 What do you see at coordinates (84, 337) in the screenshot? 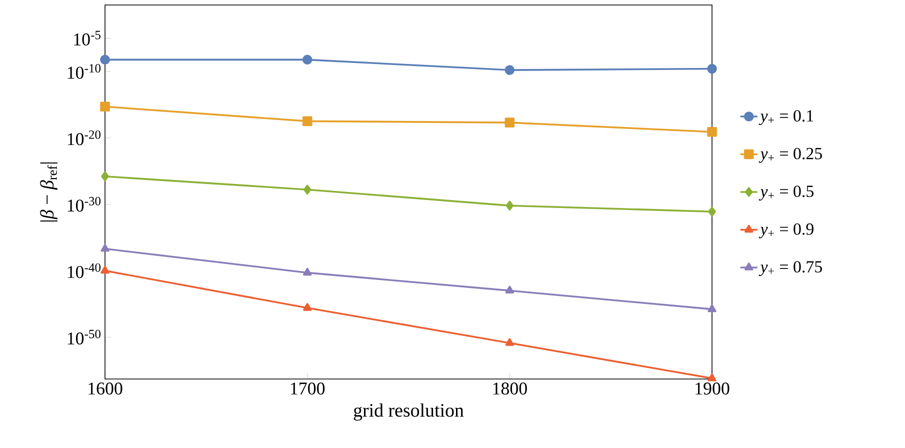
I see `y-tick-label: 10$^{-50}$` at bounding box center [84, 337].